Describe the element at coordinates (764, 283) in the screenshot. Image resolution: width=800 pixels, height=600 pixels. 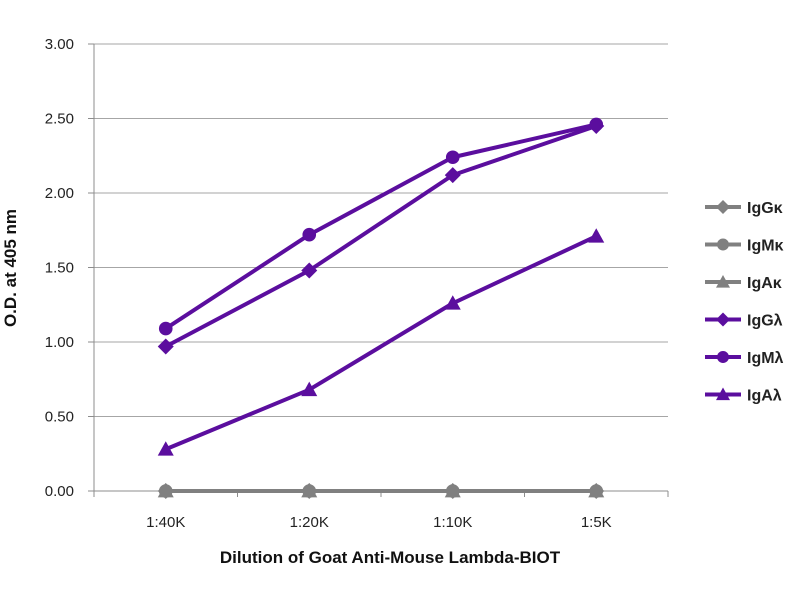
I see `legend-label: IgAκ` at that location.